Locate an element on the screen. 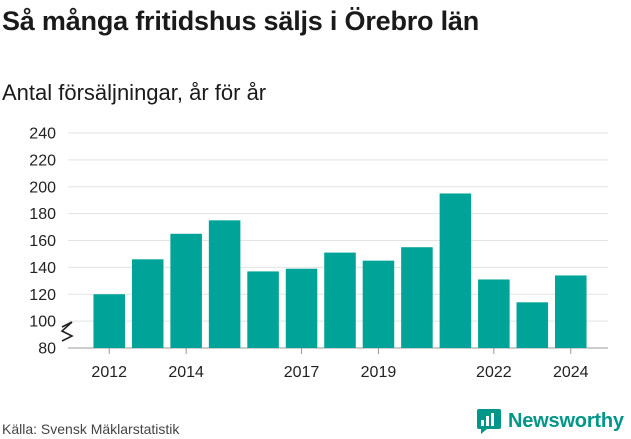 This screenshot has width=631, height=439. axis-break-icon is located at coordinates (67, 331).